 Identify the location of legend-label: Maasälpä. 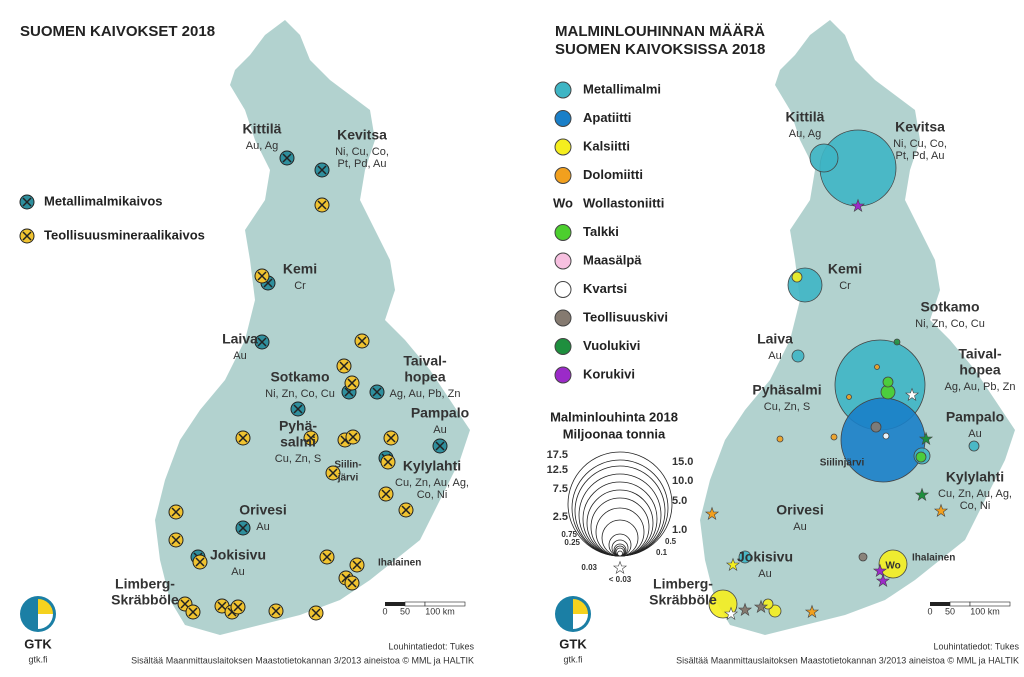
(612, 259).